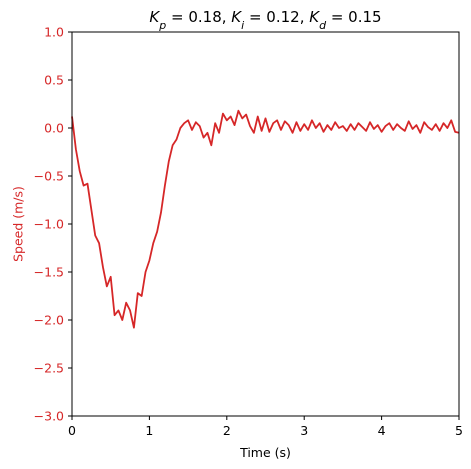 The height and width of the screenshot is (469, 471). Describe the element at coordinates (265, 427) in the screenshot. I see `x-axis-ticks: 0 1 2 3 4 5` at that location.